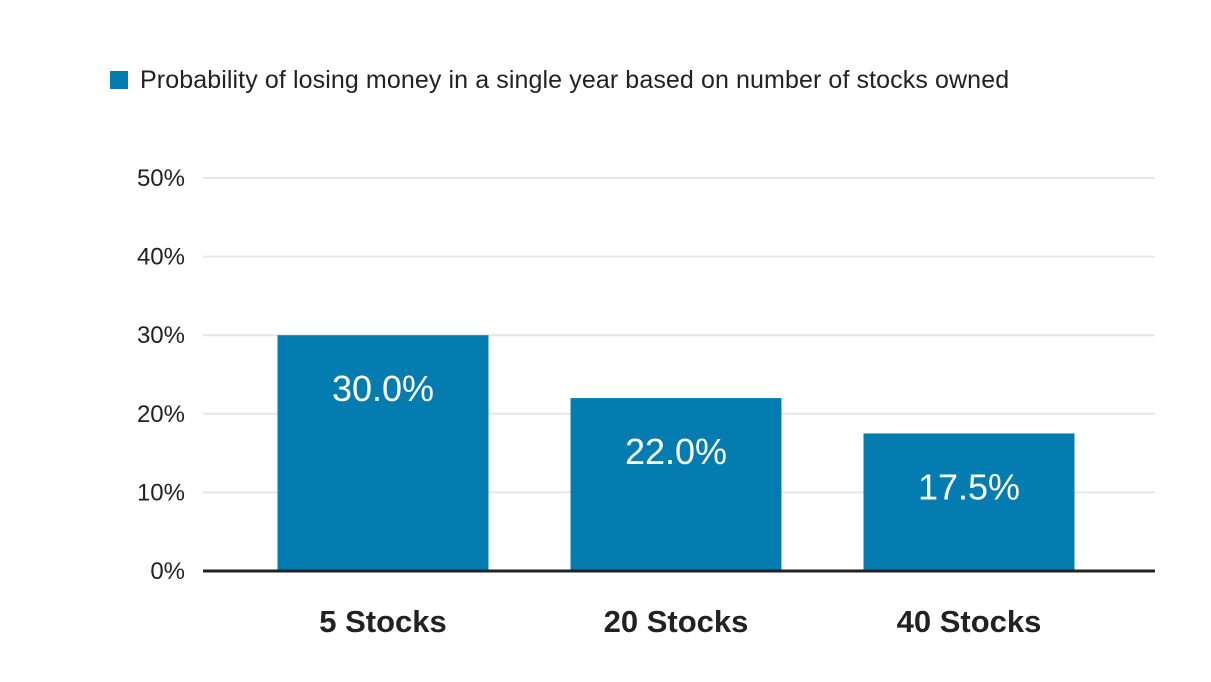 Image resolution: width=1211 pixels, height=682 pixels. I want to click on x-category-label: 40 Stocks, so click(969, 621).